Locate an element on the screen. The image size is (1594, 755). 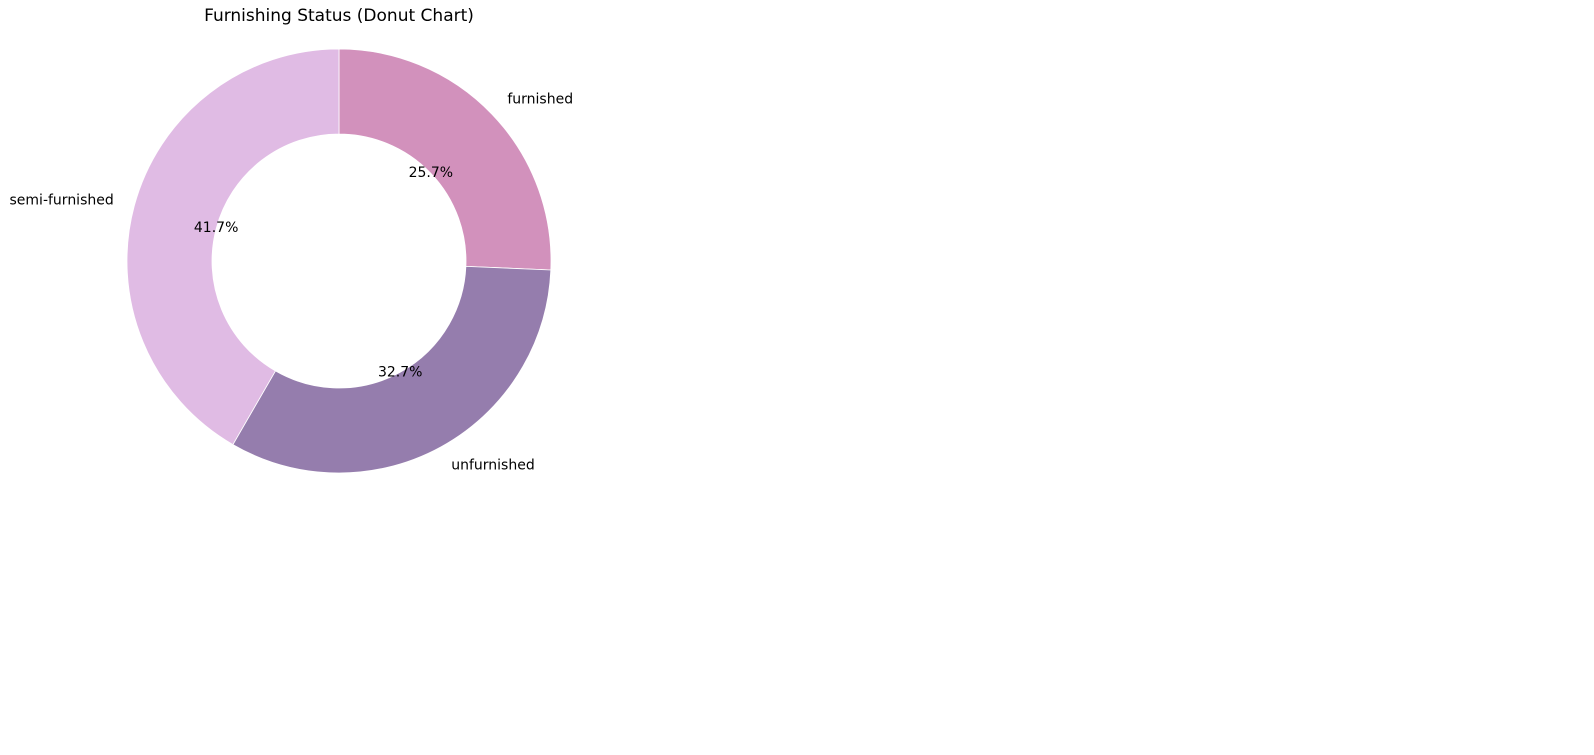
slice-percent-unfurnished: 32.7% is located at coordinates (400, 372).